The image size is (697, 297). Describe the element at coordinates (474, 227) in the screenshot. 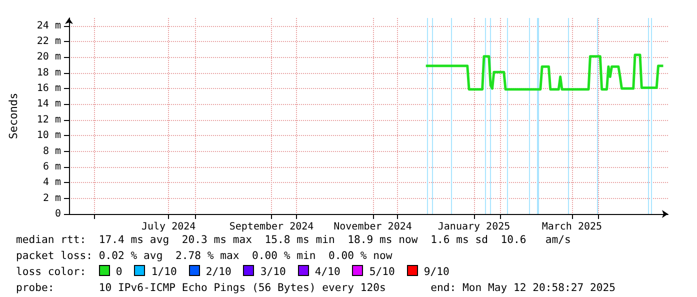

I see `x-tick-label: January 2025` at that location.